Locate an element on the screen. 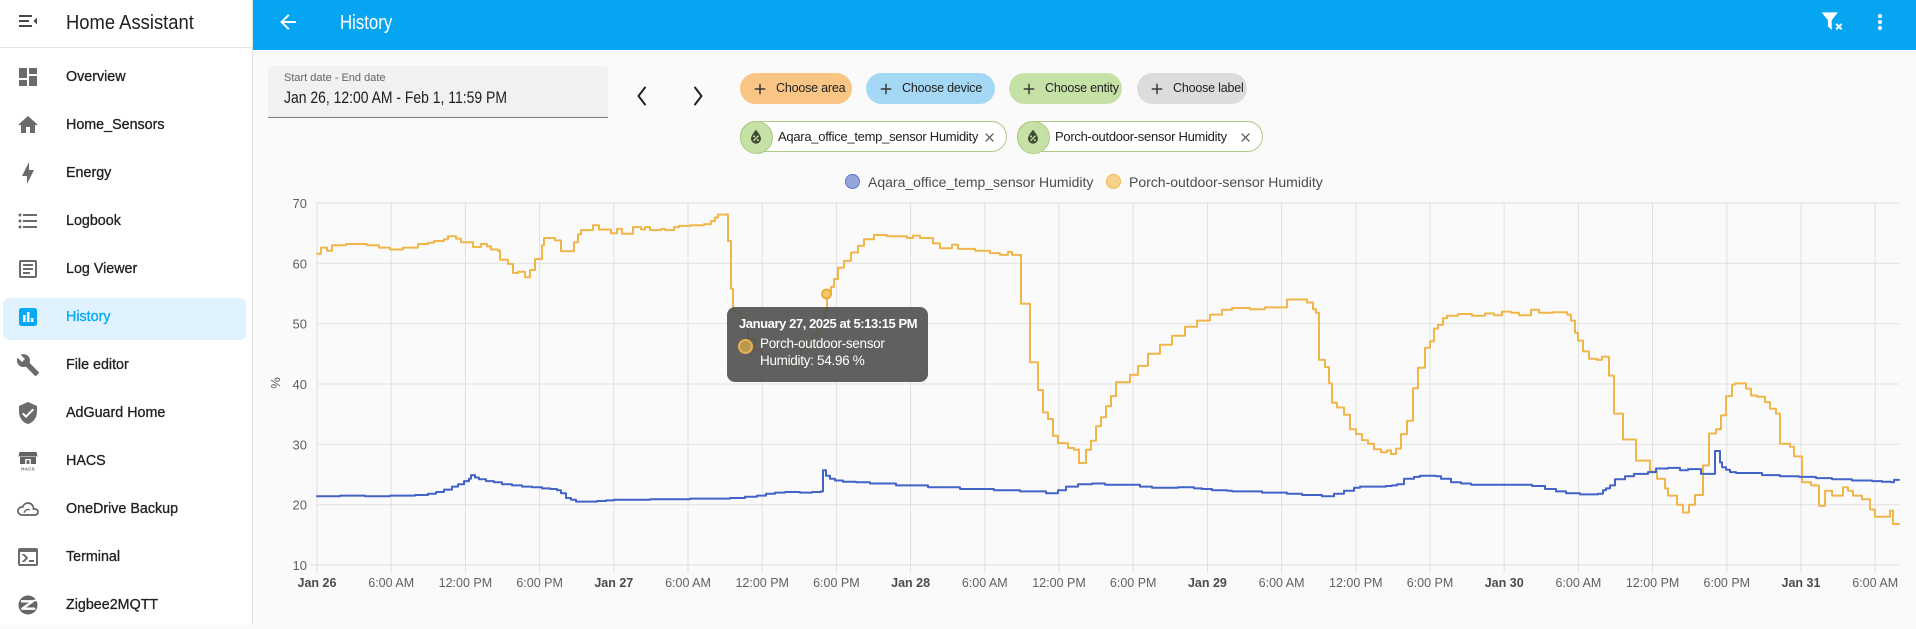 The image size is (1916, 629). svg-text: Jan 28 is located at coordinates (910, 583).